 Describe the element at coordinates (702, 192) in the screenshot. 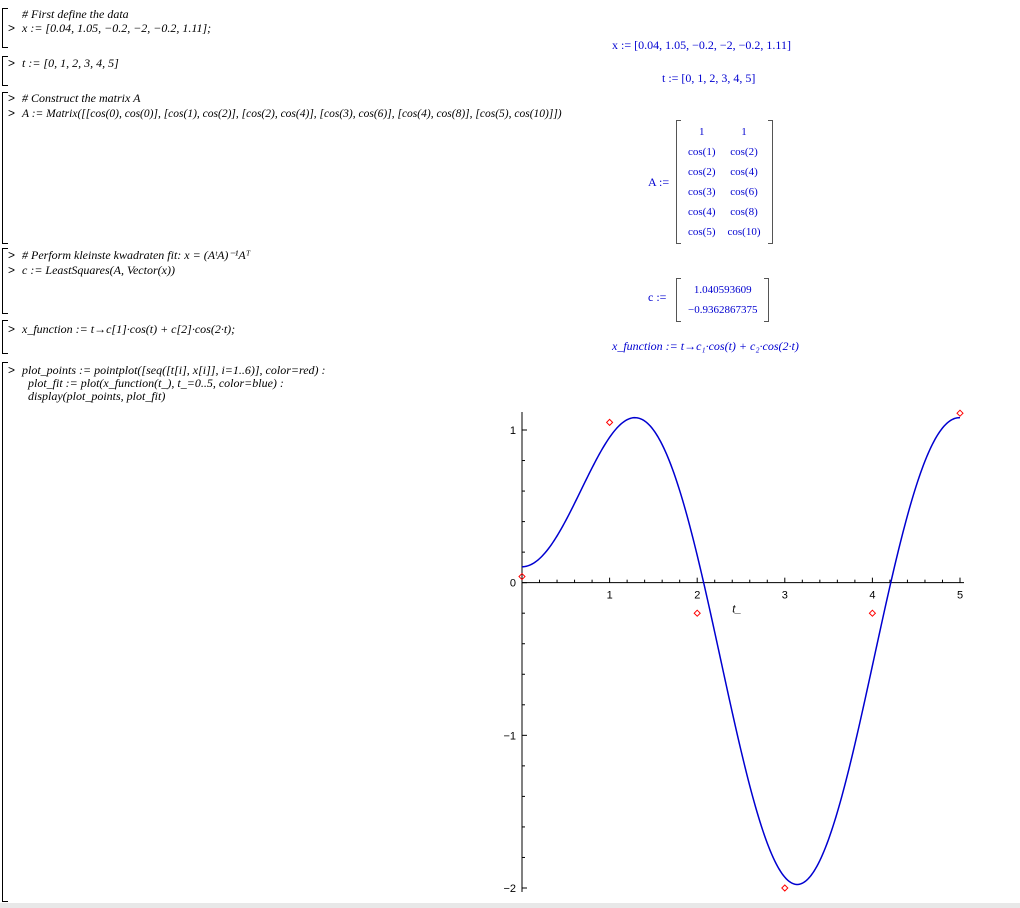

I see `matrix-cell: cos(3)` at that location.